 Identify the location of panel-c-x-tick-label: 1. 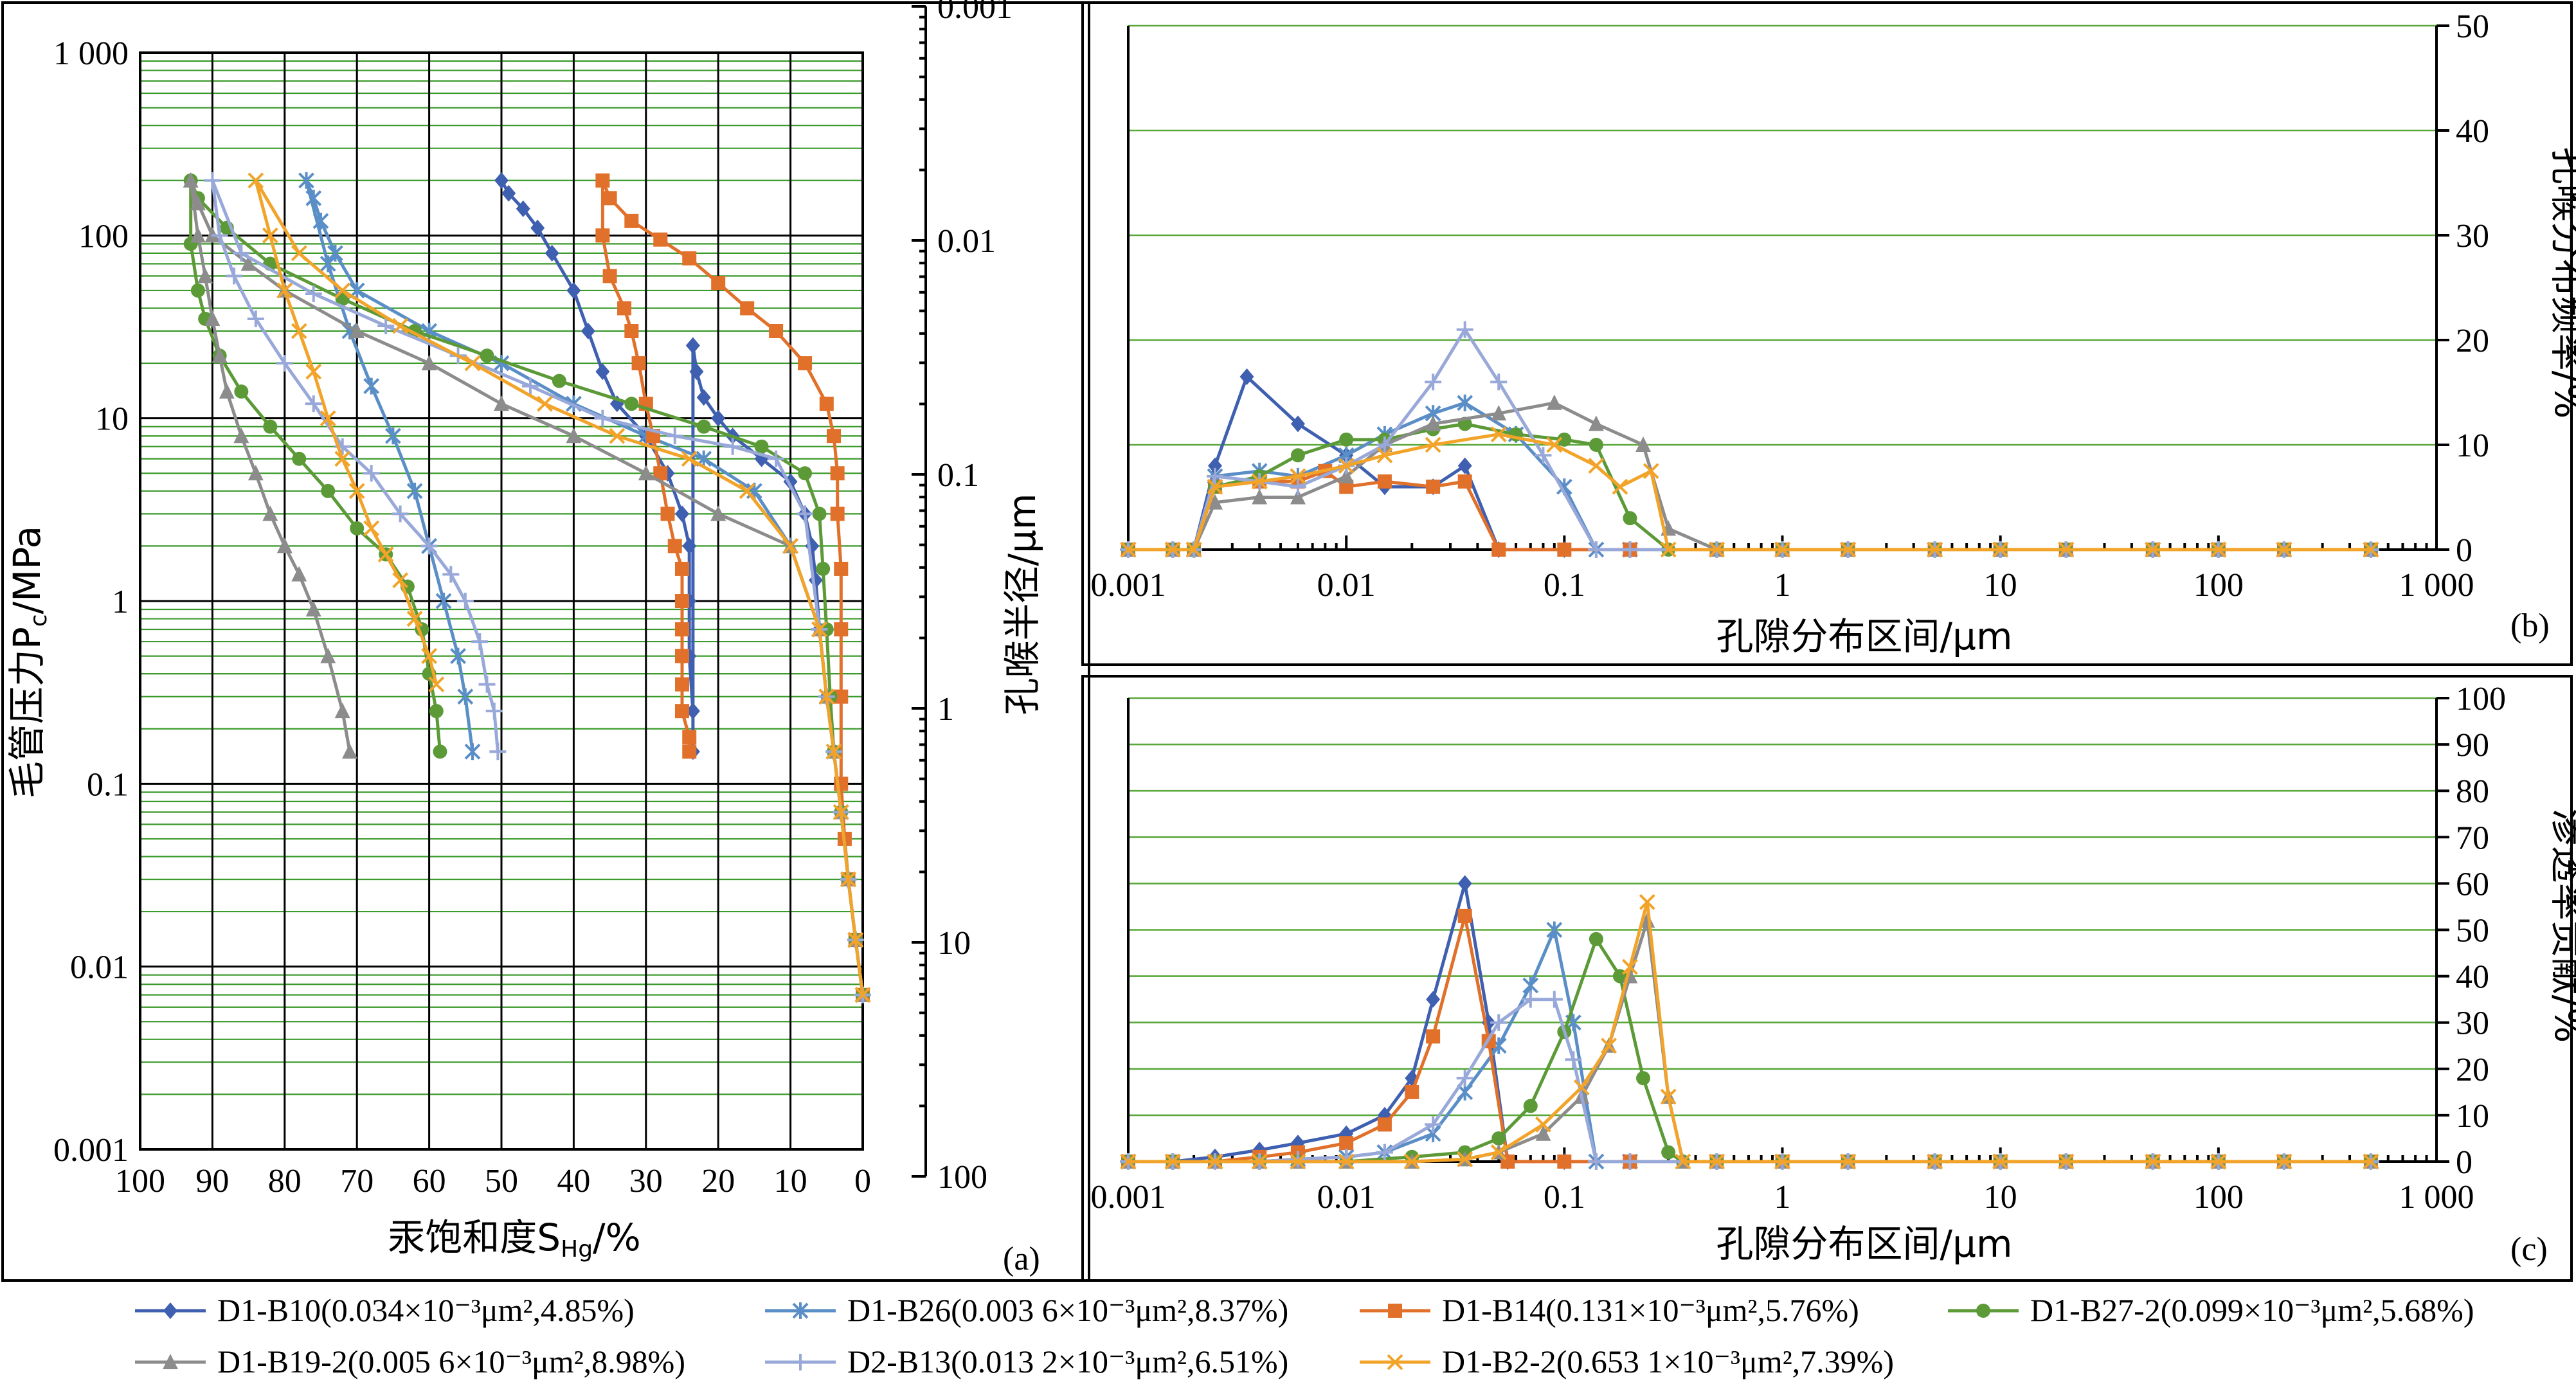
(1782, 1197).